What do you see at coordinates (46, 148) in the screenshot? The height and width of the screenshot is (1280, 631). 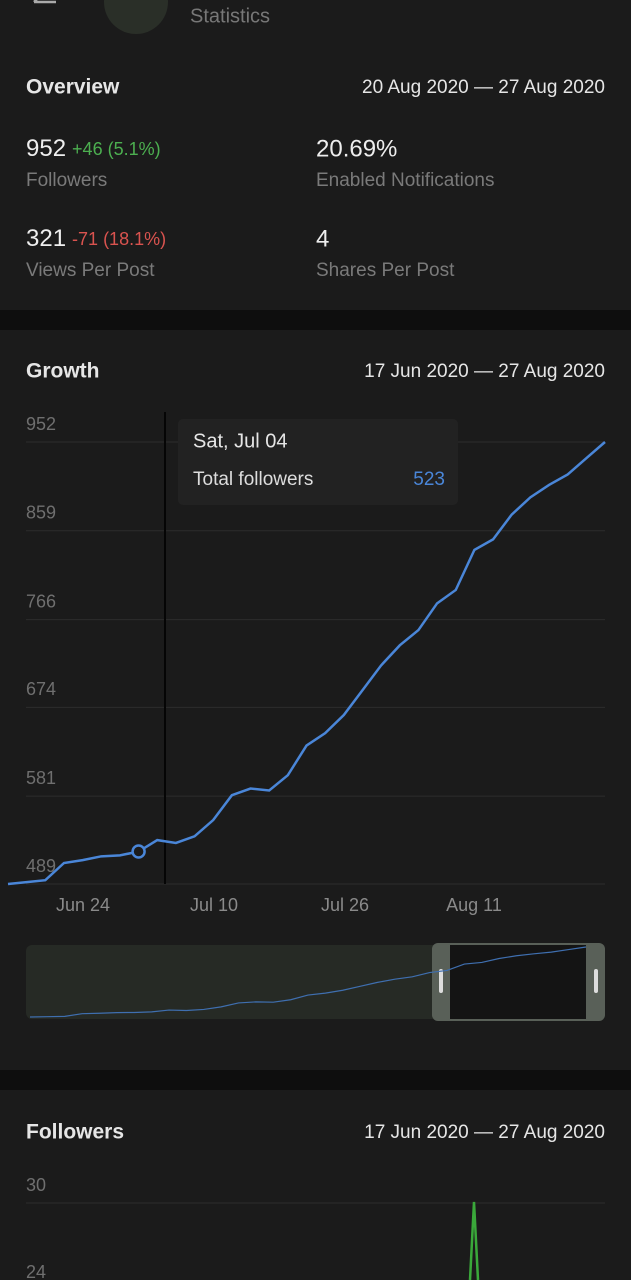 I see `stat-value: 952` at bounding box center [46, 148].